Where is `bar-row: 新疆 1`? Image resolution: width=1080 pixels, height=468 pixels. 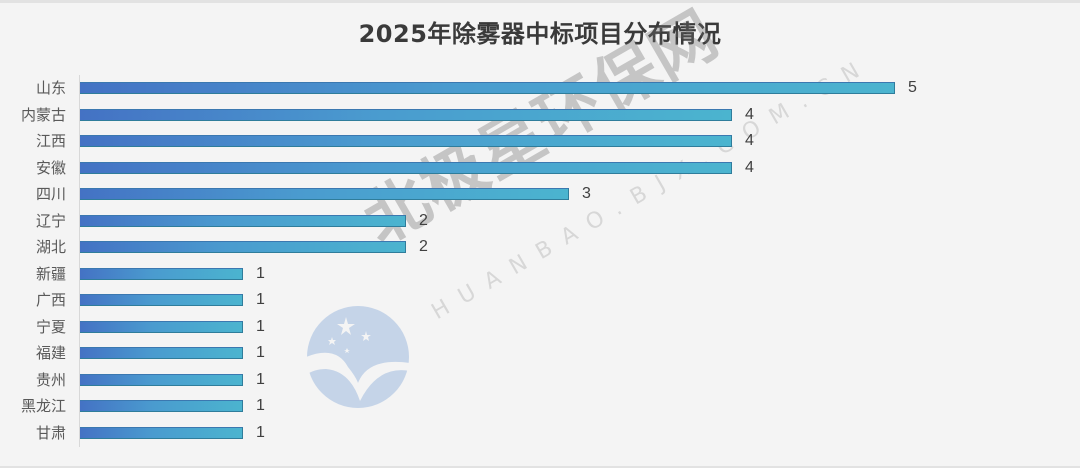 bar-row: 新疆 1 is located at coordinates (540, 274).